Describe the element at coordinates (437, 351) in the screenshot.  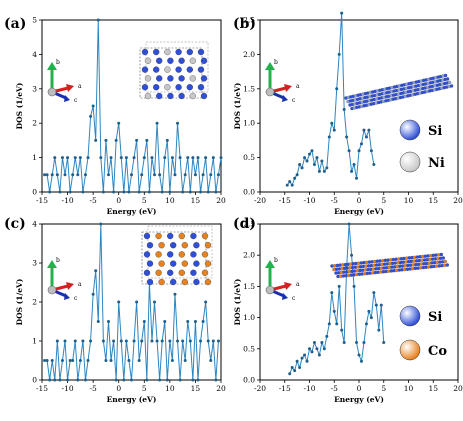
I see `co-d-legend-label: Co` at that location.